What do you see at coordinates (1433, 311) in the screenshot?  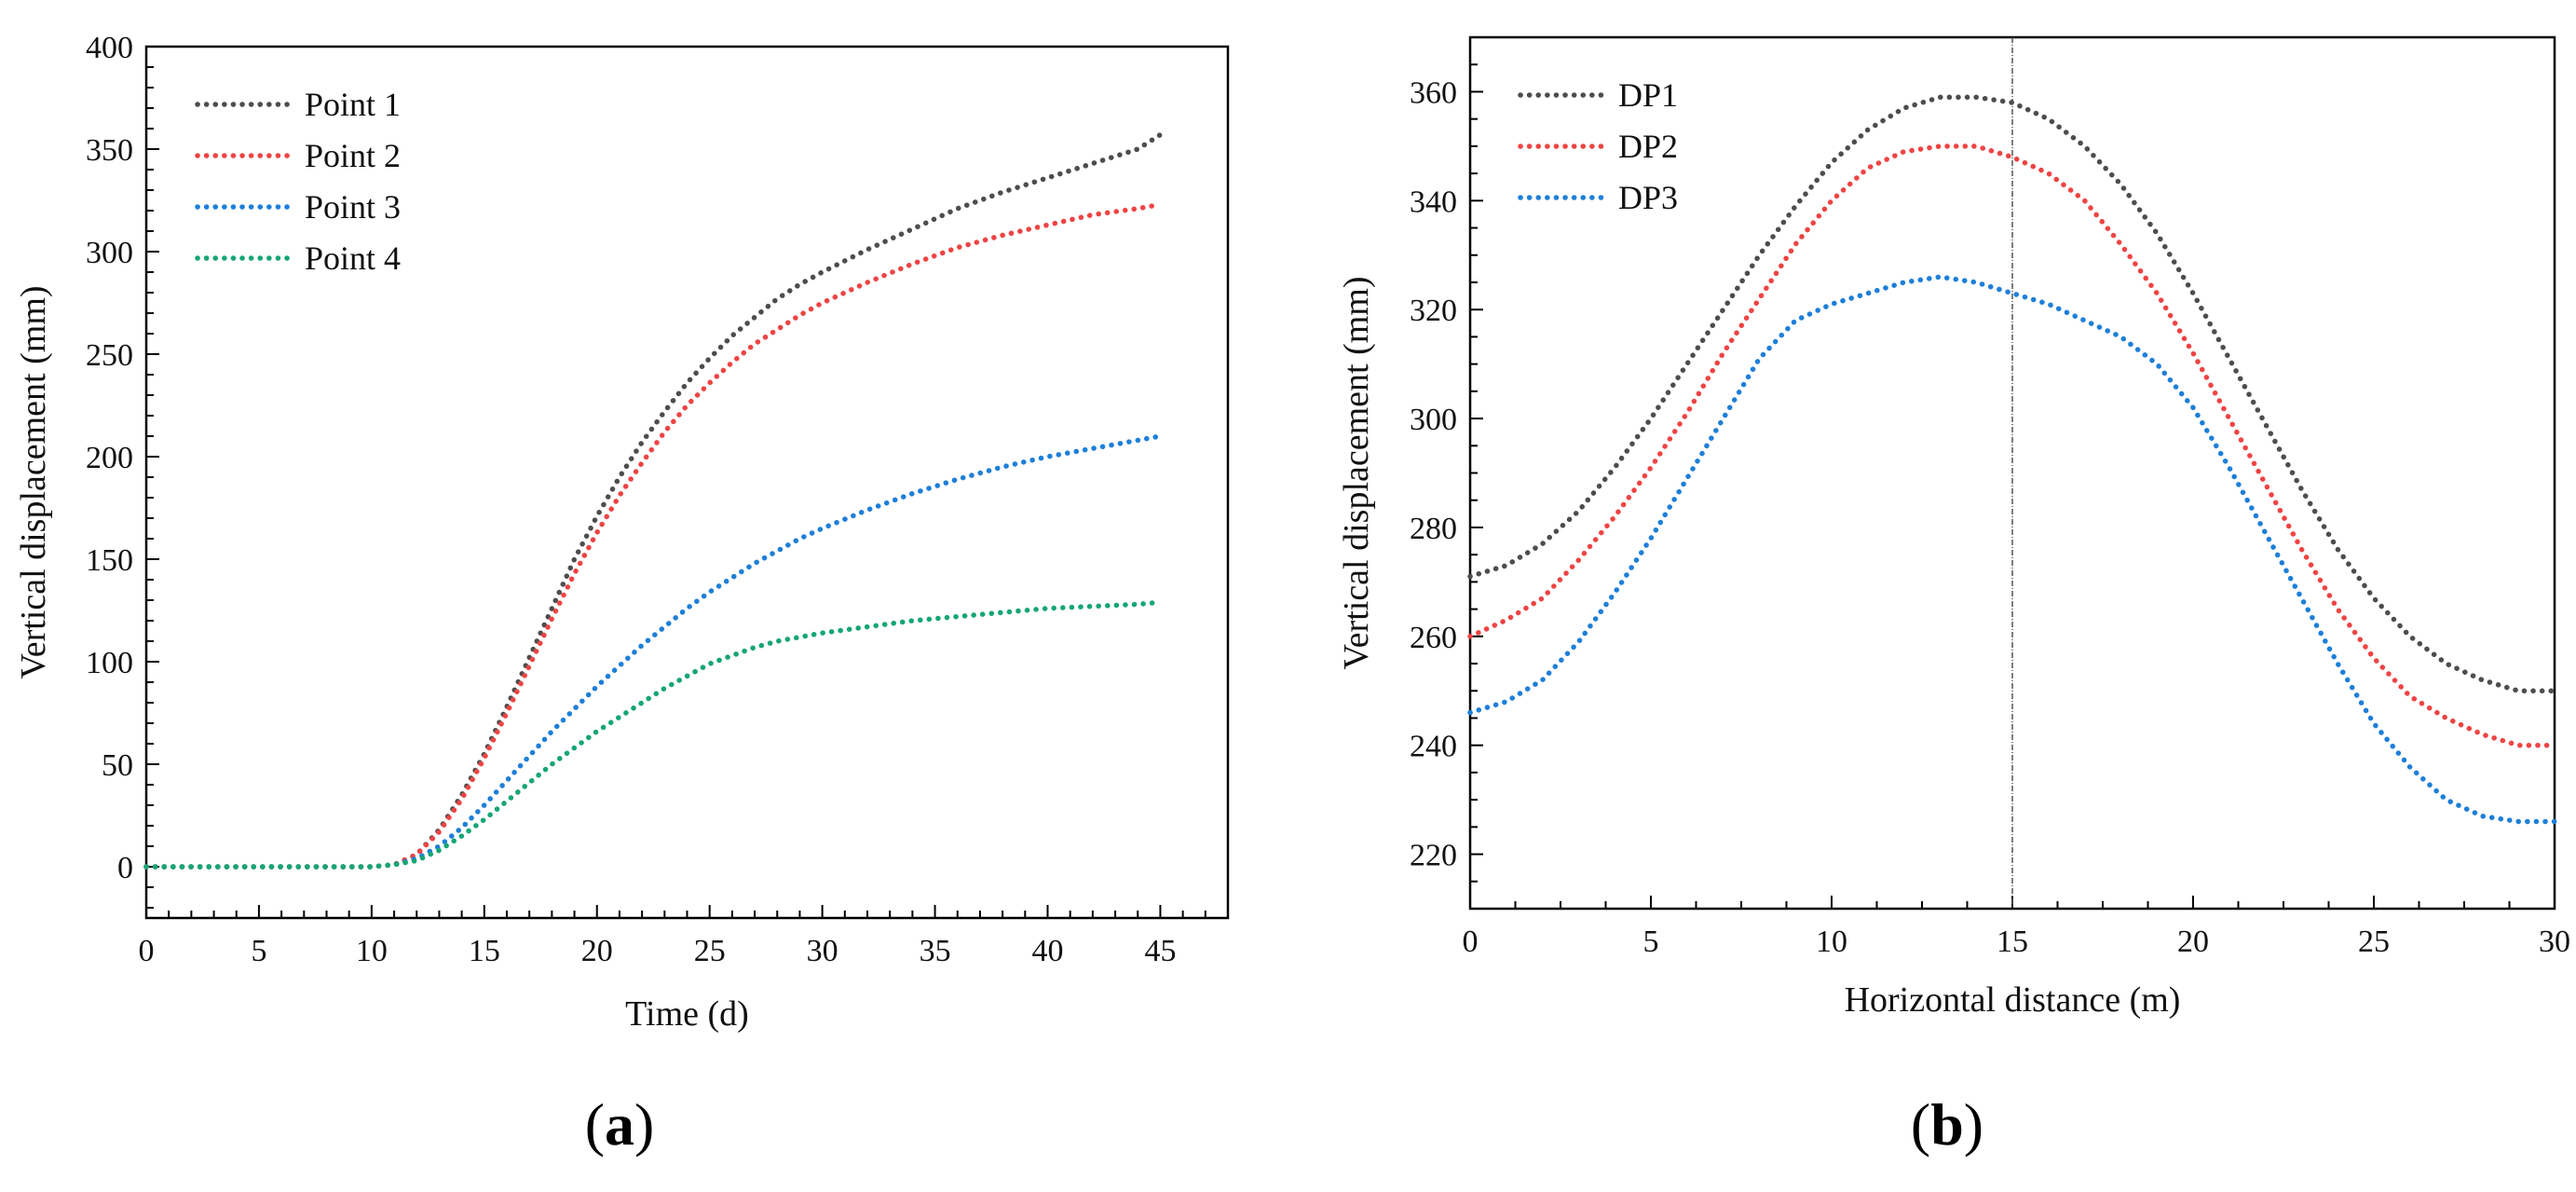 I see `y-tick-label: 320` at bounding box center [1433, 311].